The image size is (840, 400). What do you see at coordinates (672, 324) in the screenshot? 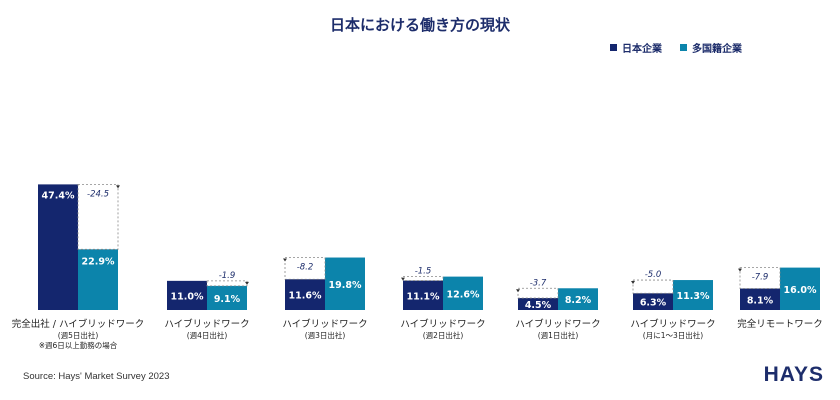
I see `category-label-5: ハイブリッドワーク` at bounding box center [672, 324].